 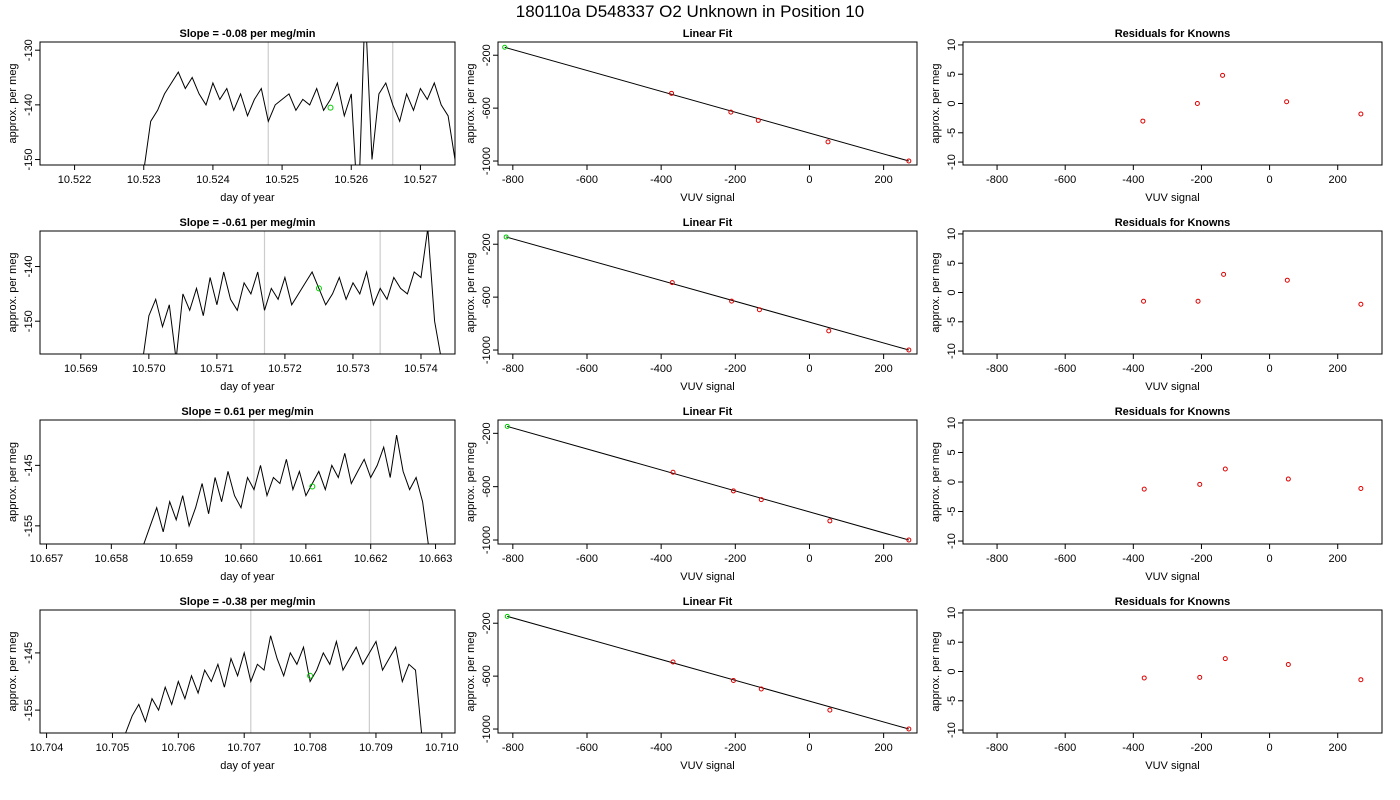 What do you see at coordinates (213, 180) in the screenshot?
I see `x-tick-label: 10.524` at bounding box center [213, 180].